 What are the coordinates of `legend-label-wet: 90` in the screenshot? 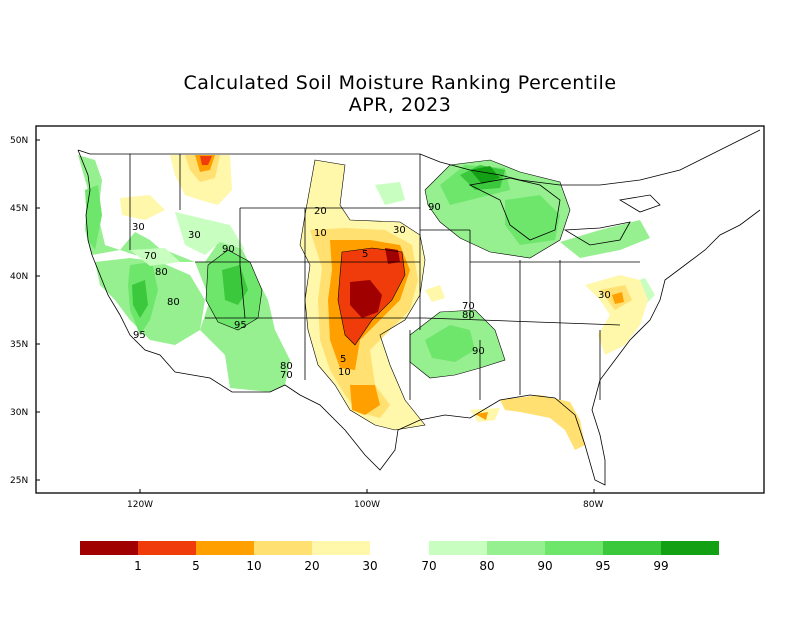 It's located at (544, 566).